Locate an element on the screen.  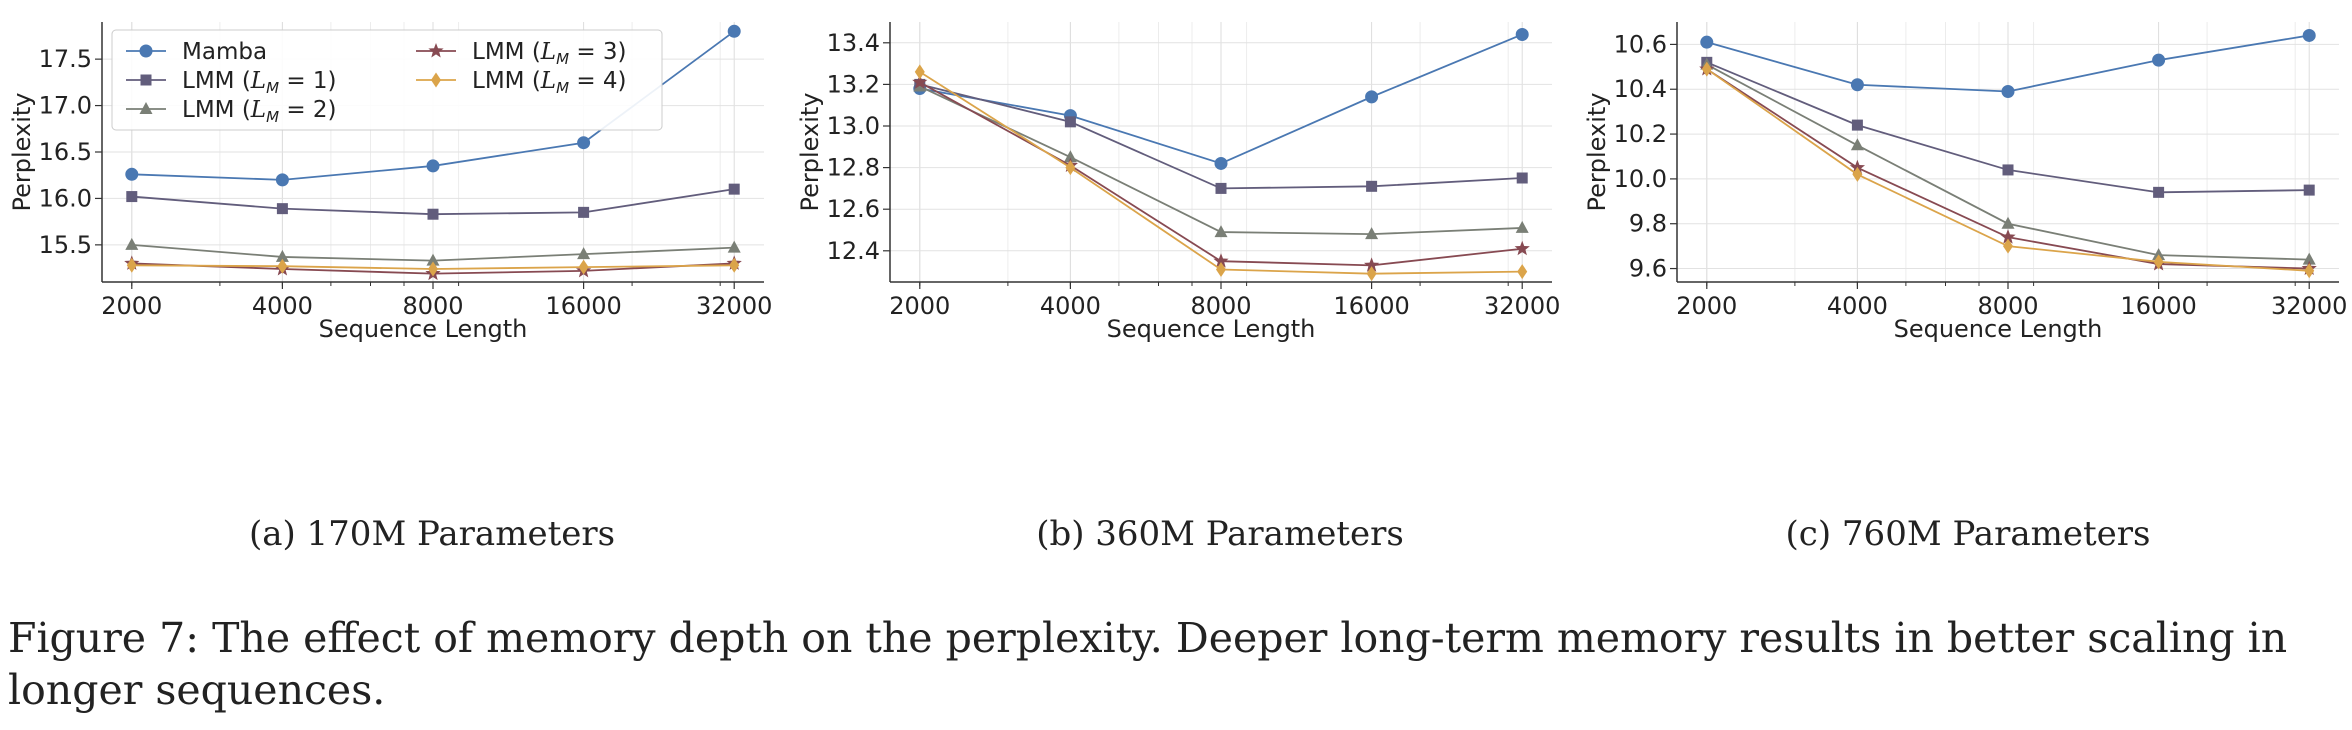
subplot-caption-c: (c) 760M Parameters is located at coordinates (1968, 534).